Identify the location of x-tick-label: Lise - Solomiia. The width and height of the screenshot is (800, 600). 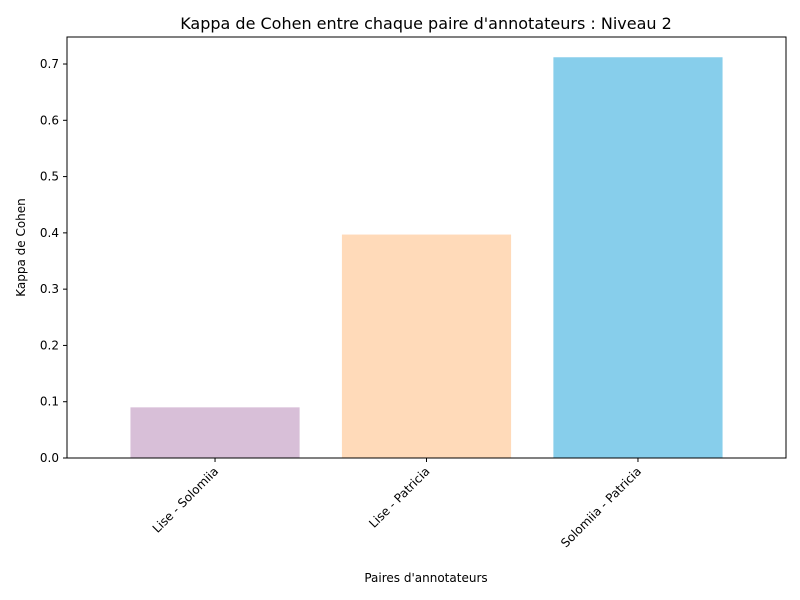
(185, 499).